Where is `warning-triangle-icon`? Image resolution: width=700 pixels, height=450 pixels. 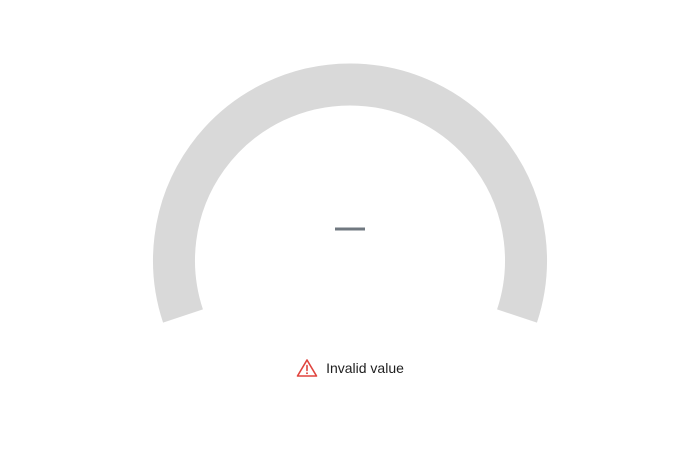 warning-triangle-icon is located at coordinates (307, 368).